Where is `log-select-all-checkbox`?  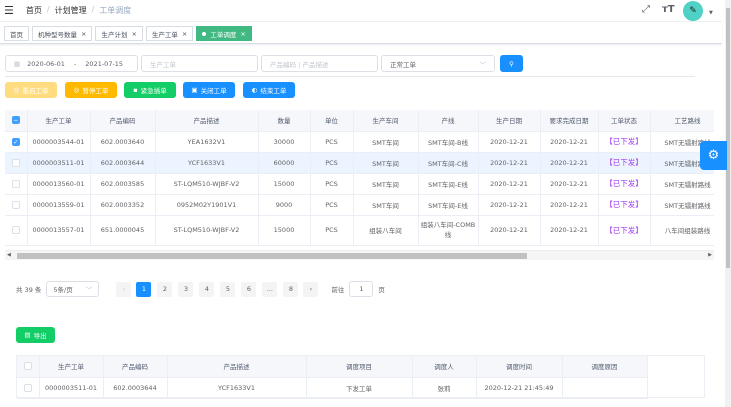 log-select-all-checkbox is located at coordinates (27, 366).